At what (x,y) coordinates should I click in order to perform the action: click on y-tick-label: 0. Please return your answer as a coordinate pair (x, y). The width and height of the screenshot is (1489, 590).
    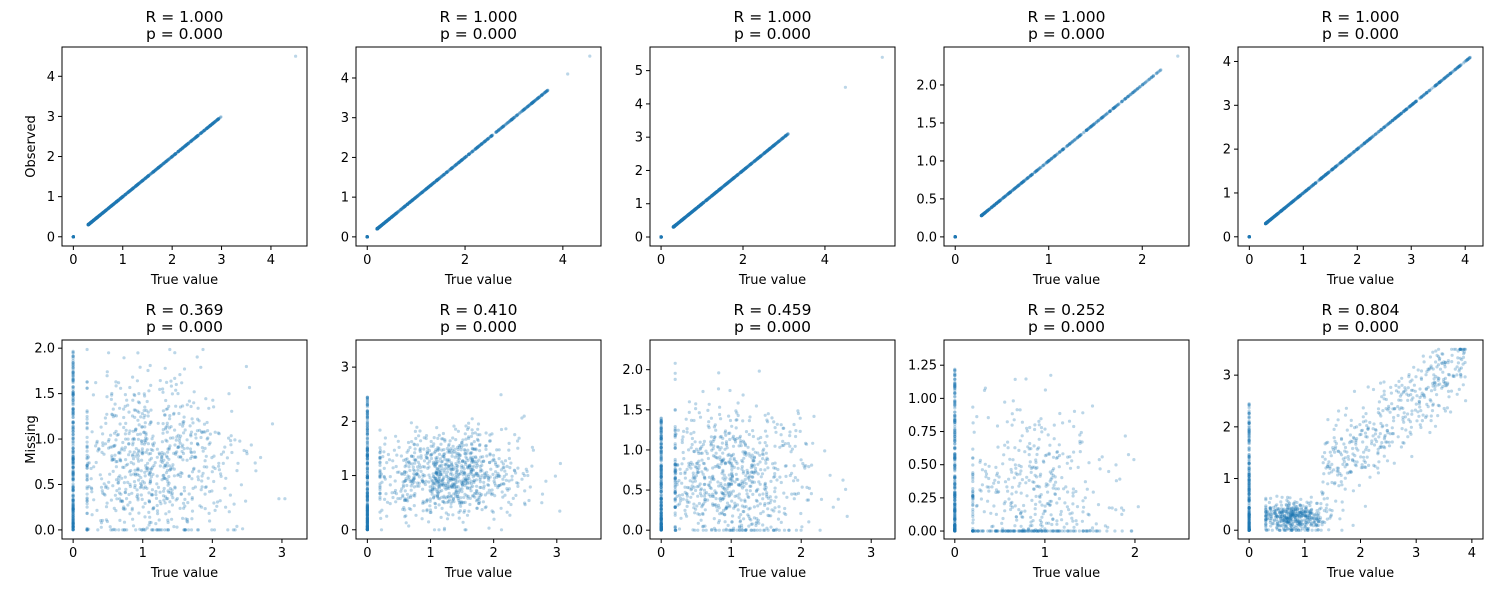
    Looking at the image, I should click on (345, 237).